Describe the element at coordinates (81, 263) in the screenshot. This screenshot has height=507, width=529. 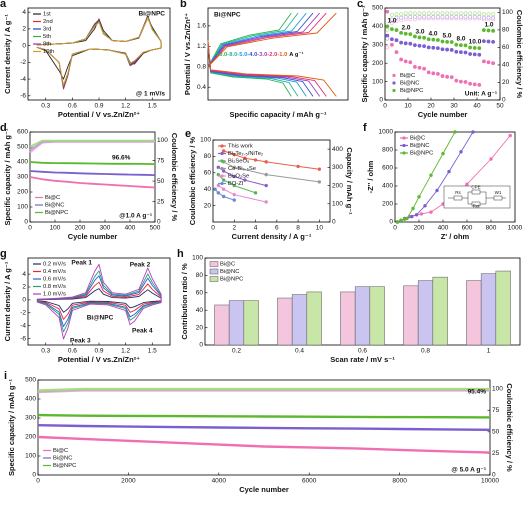
I see `annotation: Peak 1` at that location.